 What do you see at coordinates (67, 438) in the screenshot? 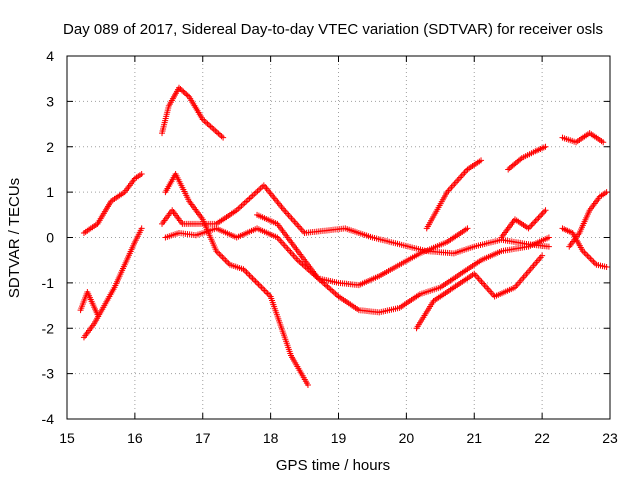
I see `x-tick-label: 15` at bounding box center [67, 438].